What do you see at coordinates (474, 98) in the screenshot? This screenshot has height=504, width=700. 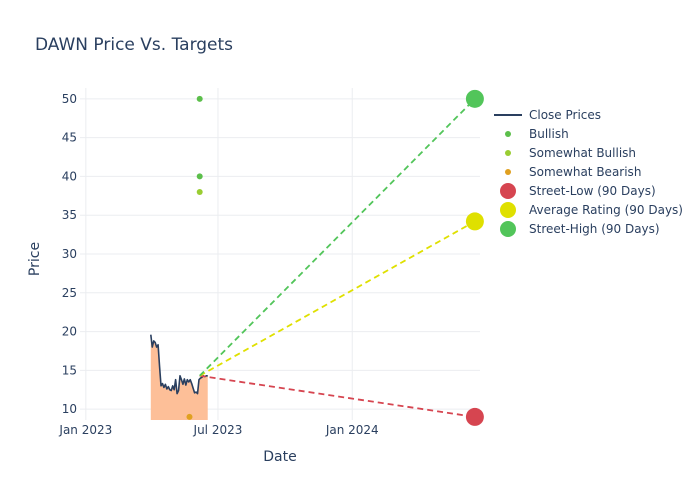 I see `street-high-target-marker` at bounding box center [474, 98].